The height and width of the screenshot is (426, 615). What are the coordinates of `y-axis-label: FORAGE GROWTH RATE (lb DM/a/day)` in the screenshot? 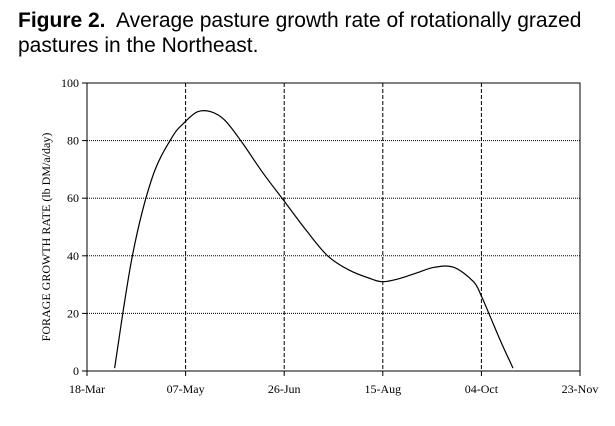 It's located at (46, 237).